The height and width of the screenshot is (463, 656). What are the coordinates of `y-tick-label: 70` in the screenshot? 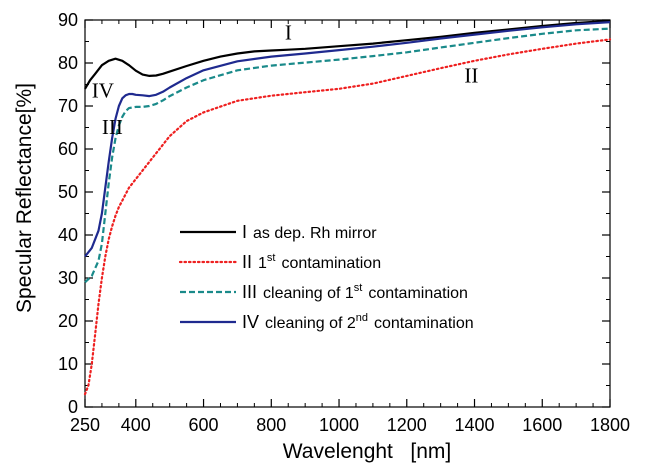 It's located at (68, 106).